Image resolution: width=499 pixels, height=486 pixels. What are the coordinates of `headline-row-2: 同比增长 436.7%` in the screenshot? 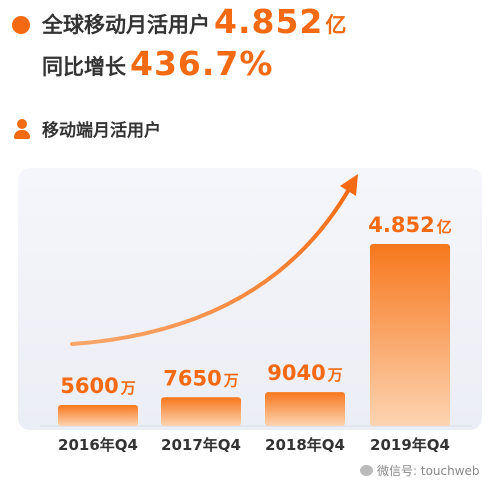 It's located at (142, 64).